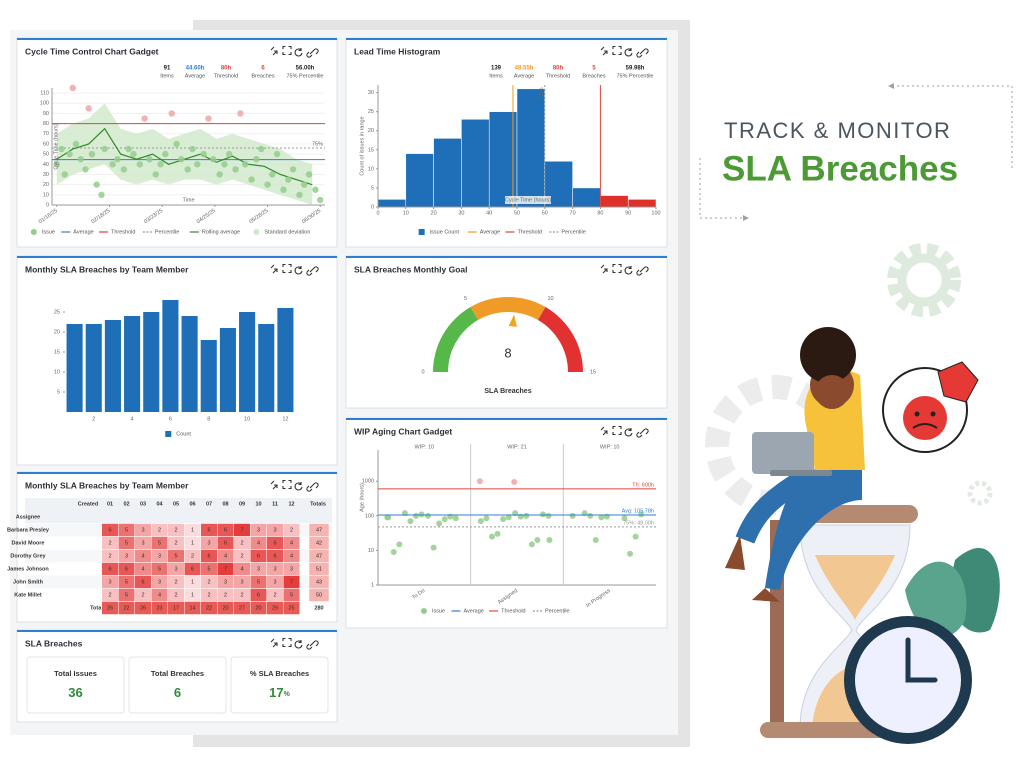 The image size is (1024, 768). Describe the element at coordinates (783, 453) in the screenshot. I see `laptop-screen` at that location.